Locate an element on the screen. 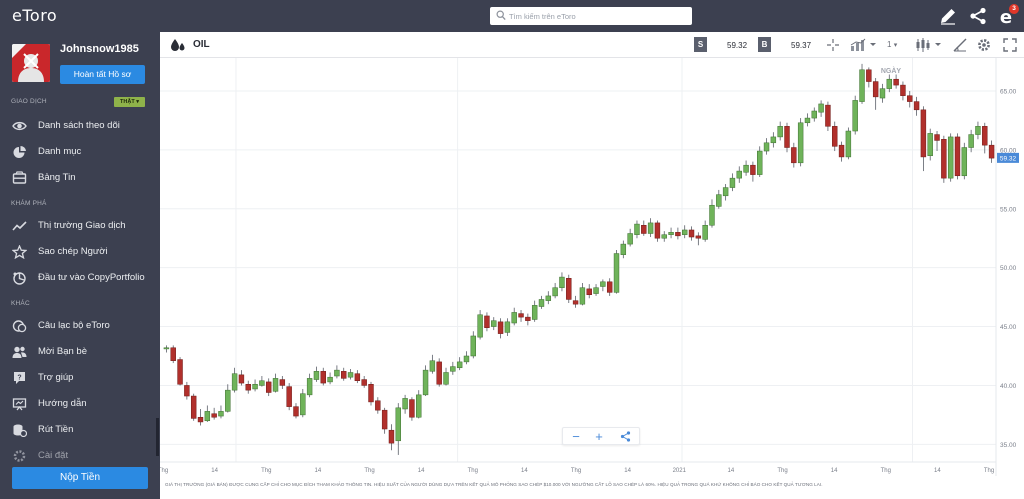 This screenshot has height=499, width=1024. username: Johnsnow1985 is located at coordinates (99, 49).